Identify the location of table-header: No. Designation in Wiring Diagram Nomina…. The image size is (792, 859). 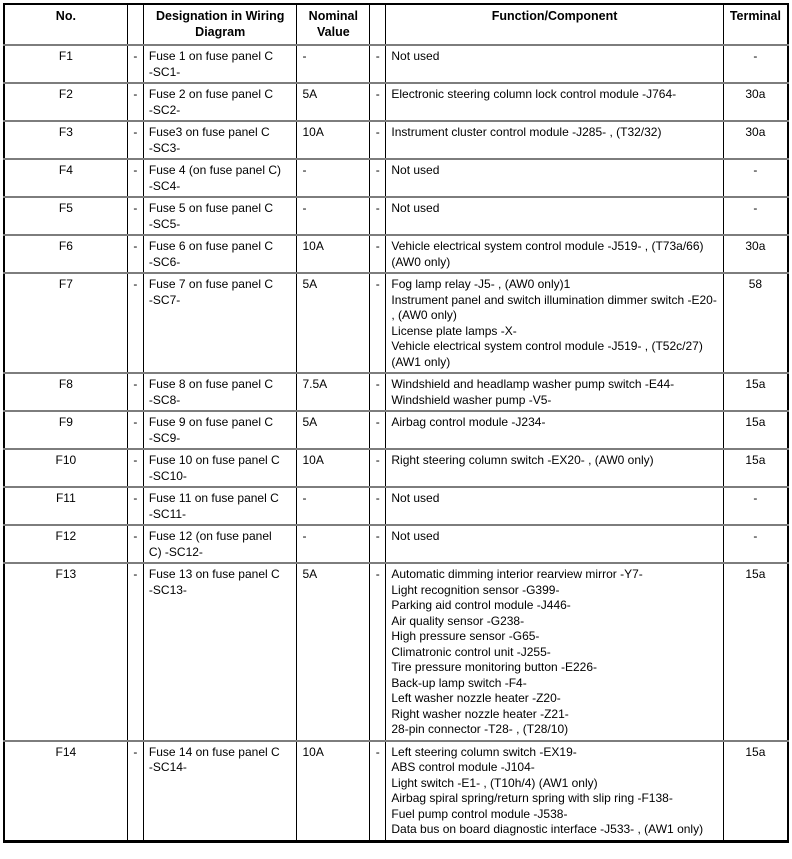
(395, 24).